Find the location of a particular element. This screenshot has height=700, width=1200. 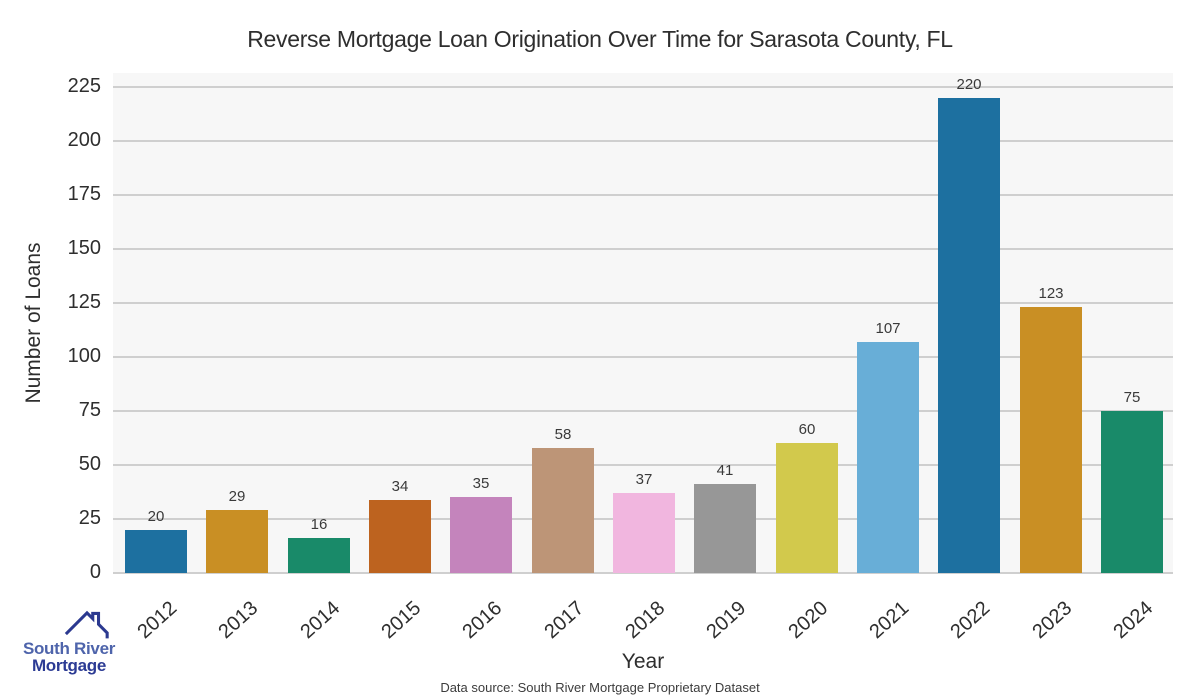

x-tick-label-2024: 2024 is located at coordinates (1132, 620).